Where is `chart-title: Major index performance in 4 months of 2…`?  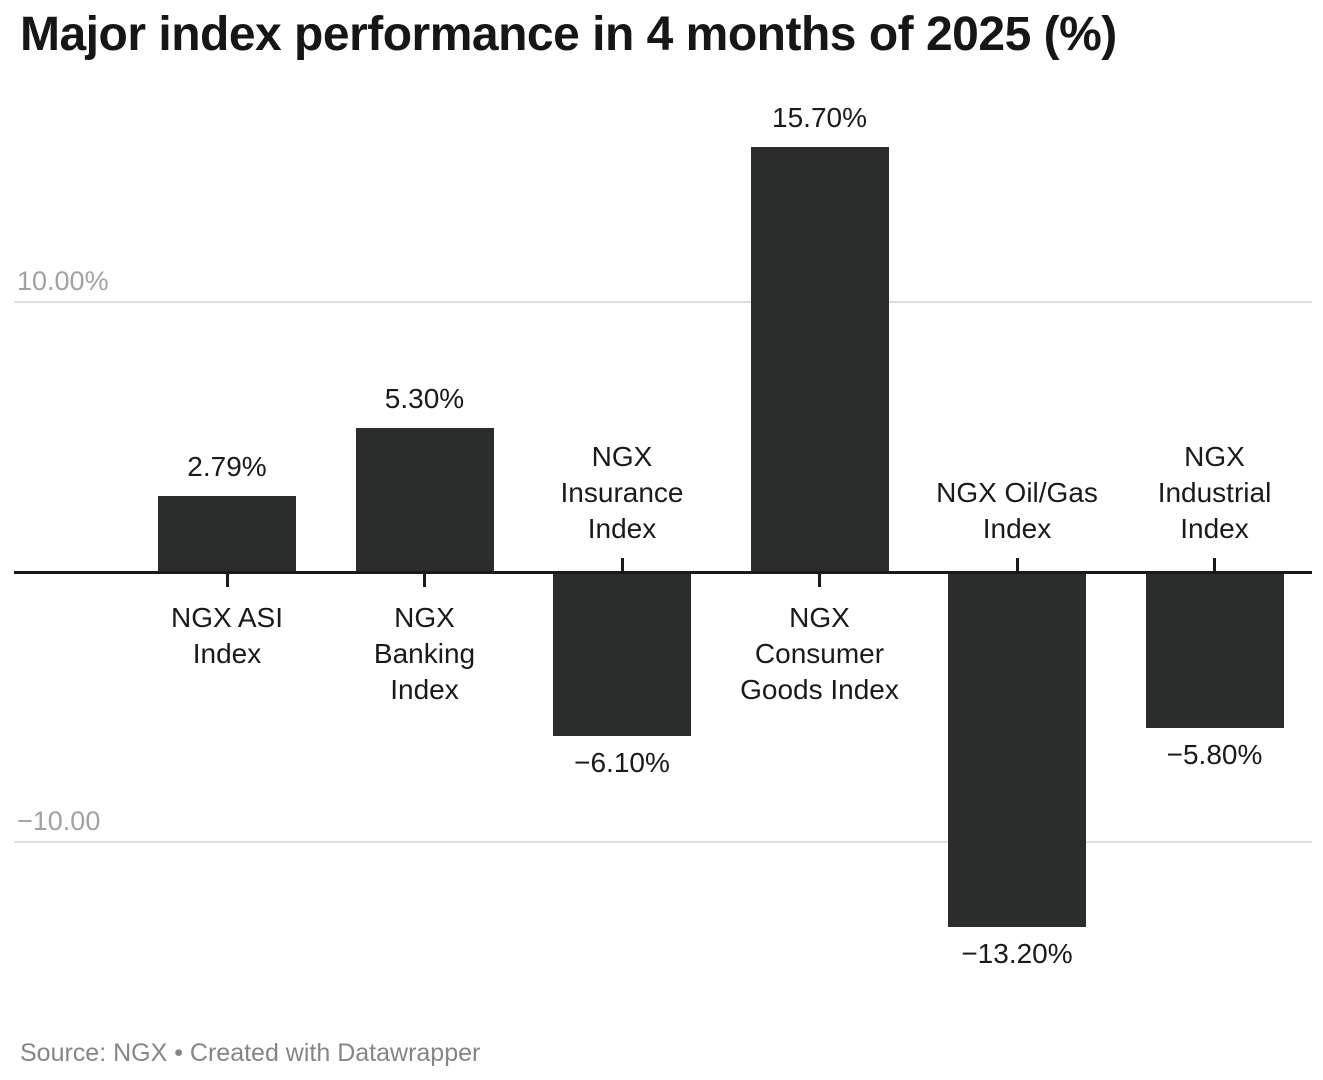 chart-title: Major index performance in 4 months of 2… is located at coordinates (568, 34).